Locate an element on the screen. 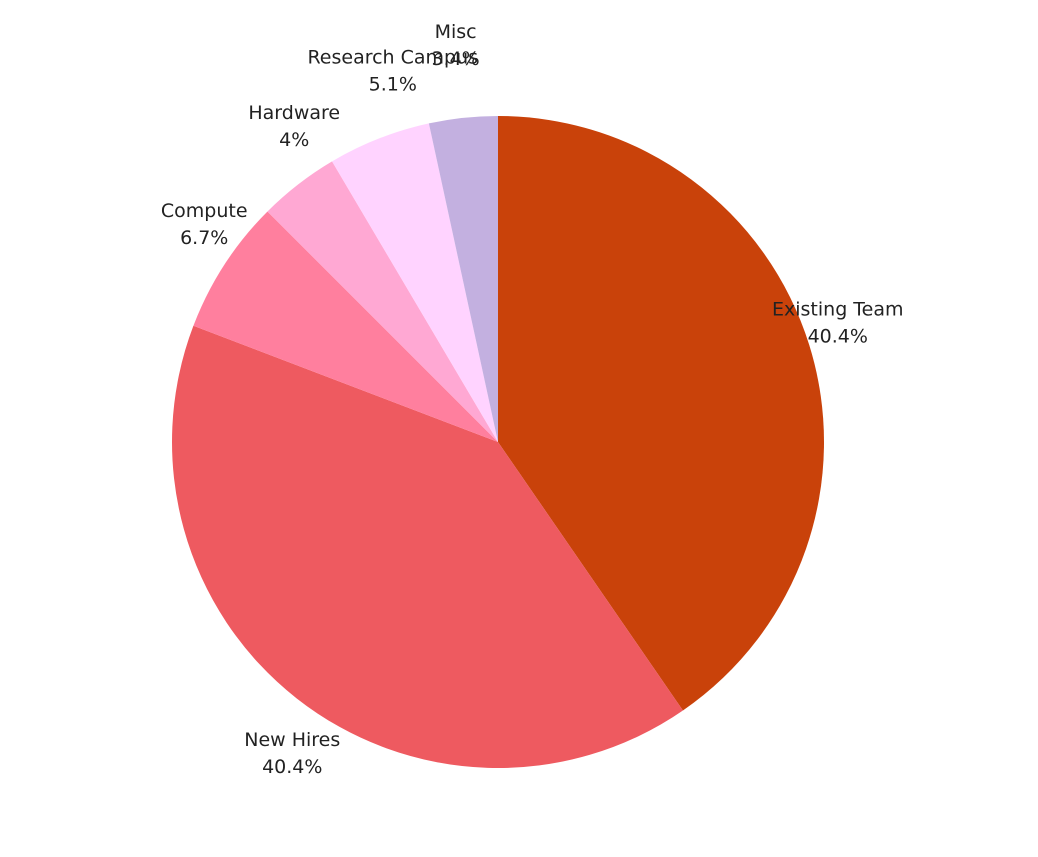  slice-label: Research Campus is located at coordinates (392, 57).